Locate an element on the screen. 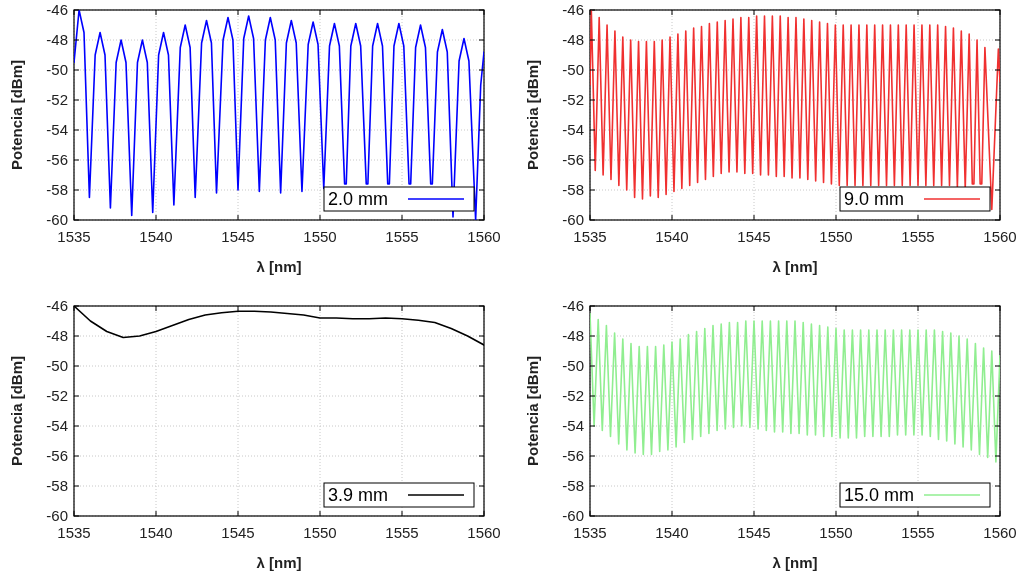 The image size is (1024, 586). legend-label: 9.0 mm is located at coordinates (874, 199).